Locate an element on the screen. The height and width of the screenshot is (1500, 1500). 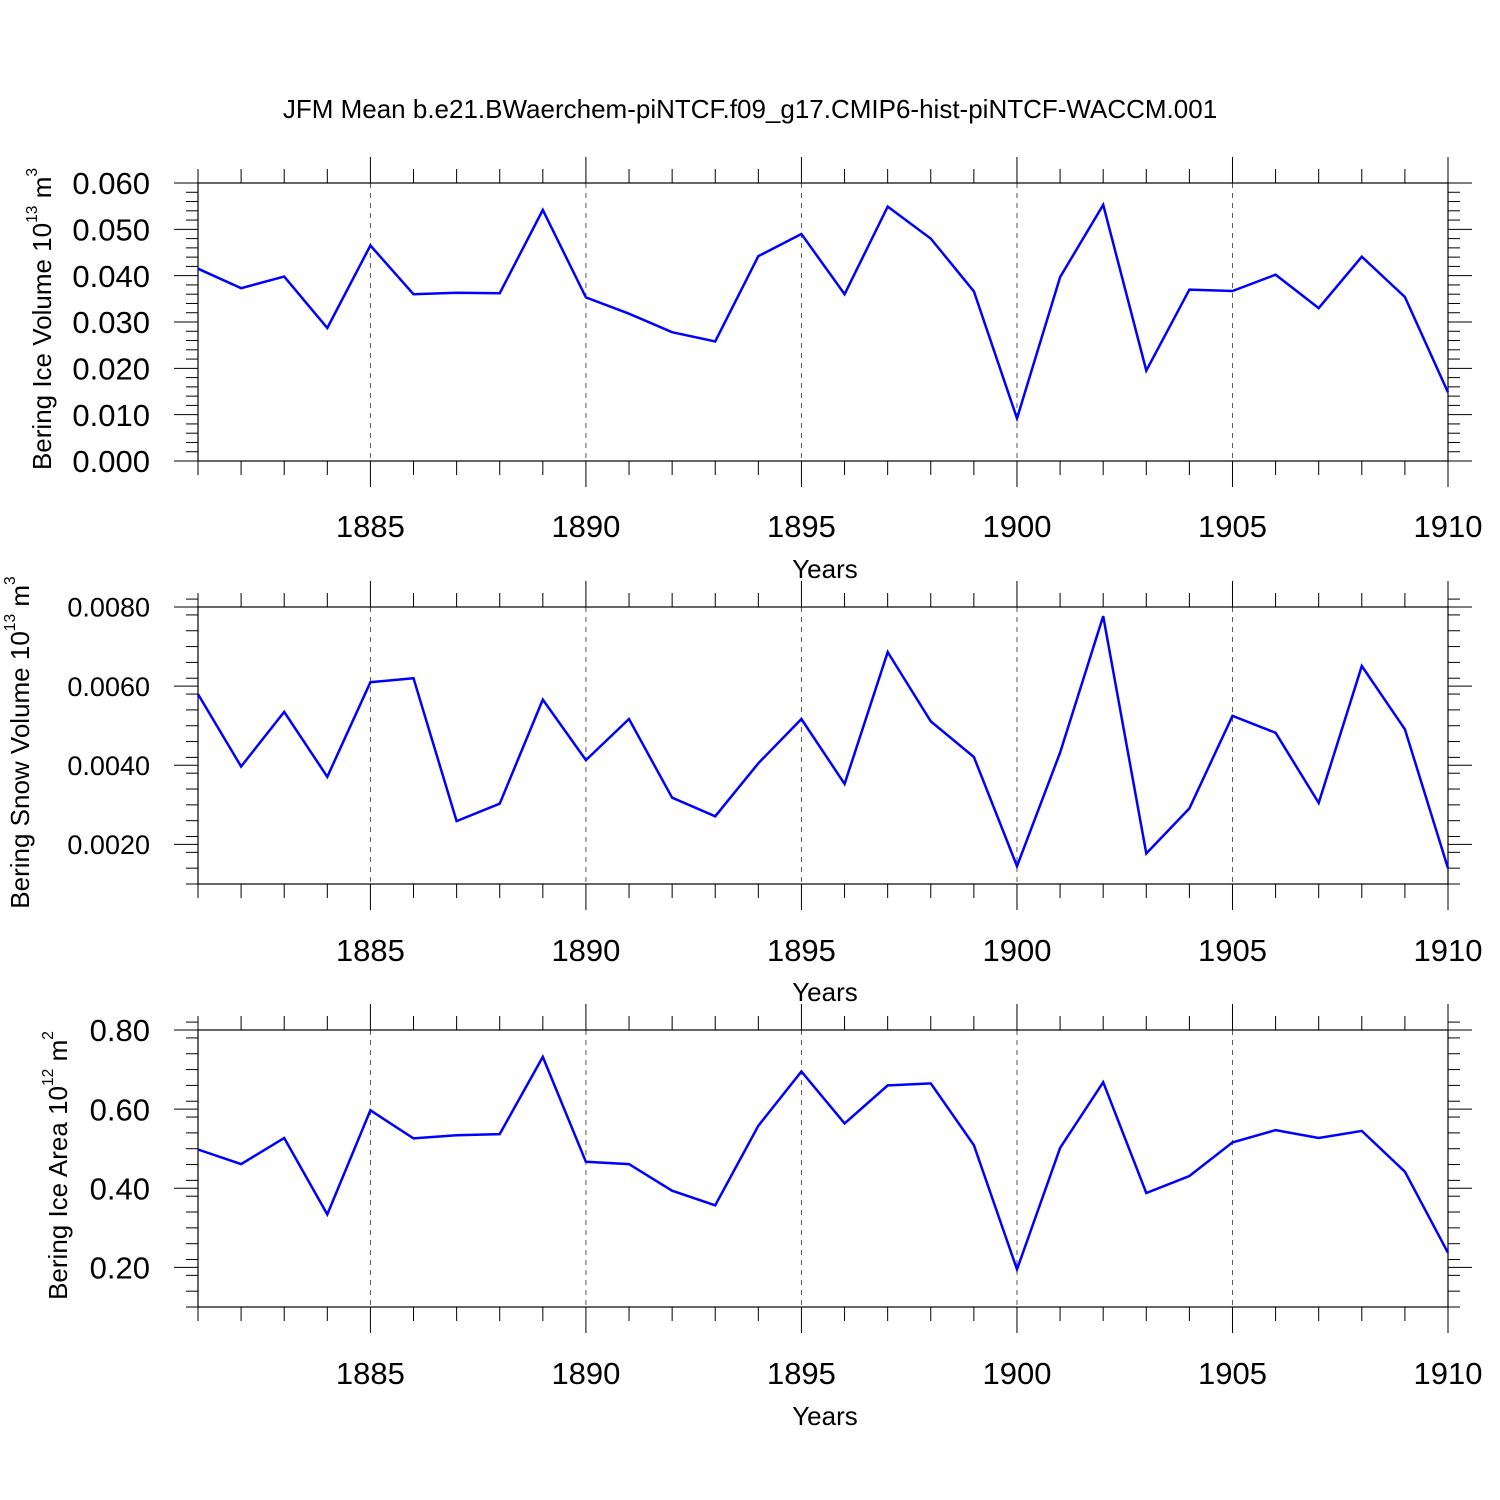
y-axis-label-part: Bering Ice Volume 10 is located at coordinates (42, 346).